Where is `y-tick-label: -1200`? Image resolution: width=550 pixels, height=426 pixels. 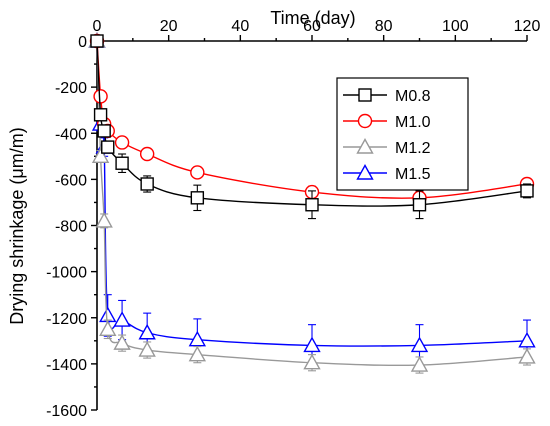 y-tick-label: -1200 is located at coordinates (66, 319).